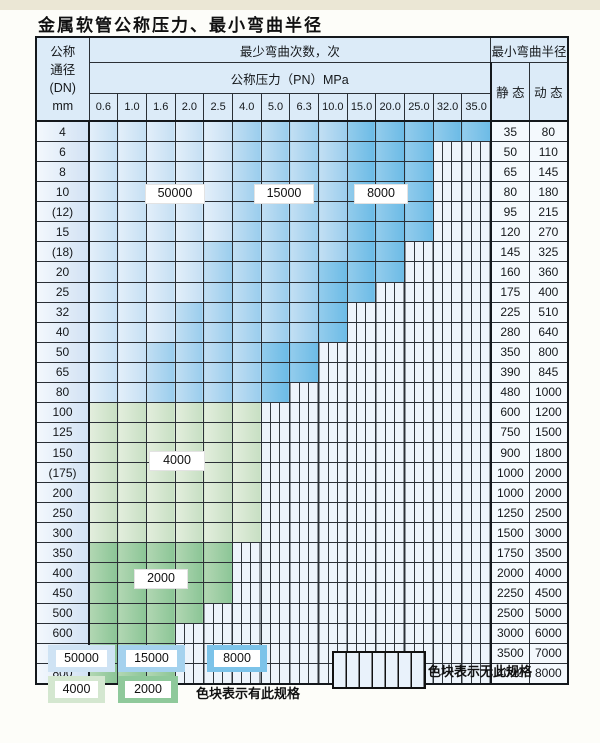 The width and height of the screenshot is (600, 743). What do you see at coordinates (302, 232) in the screenshot?
I see `table-row: 15 120 270` at bounding box center [302, 232].